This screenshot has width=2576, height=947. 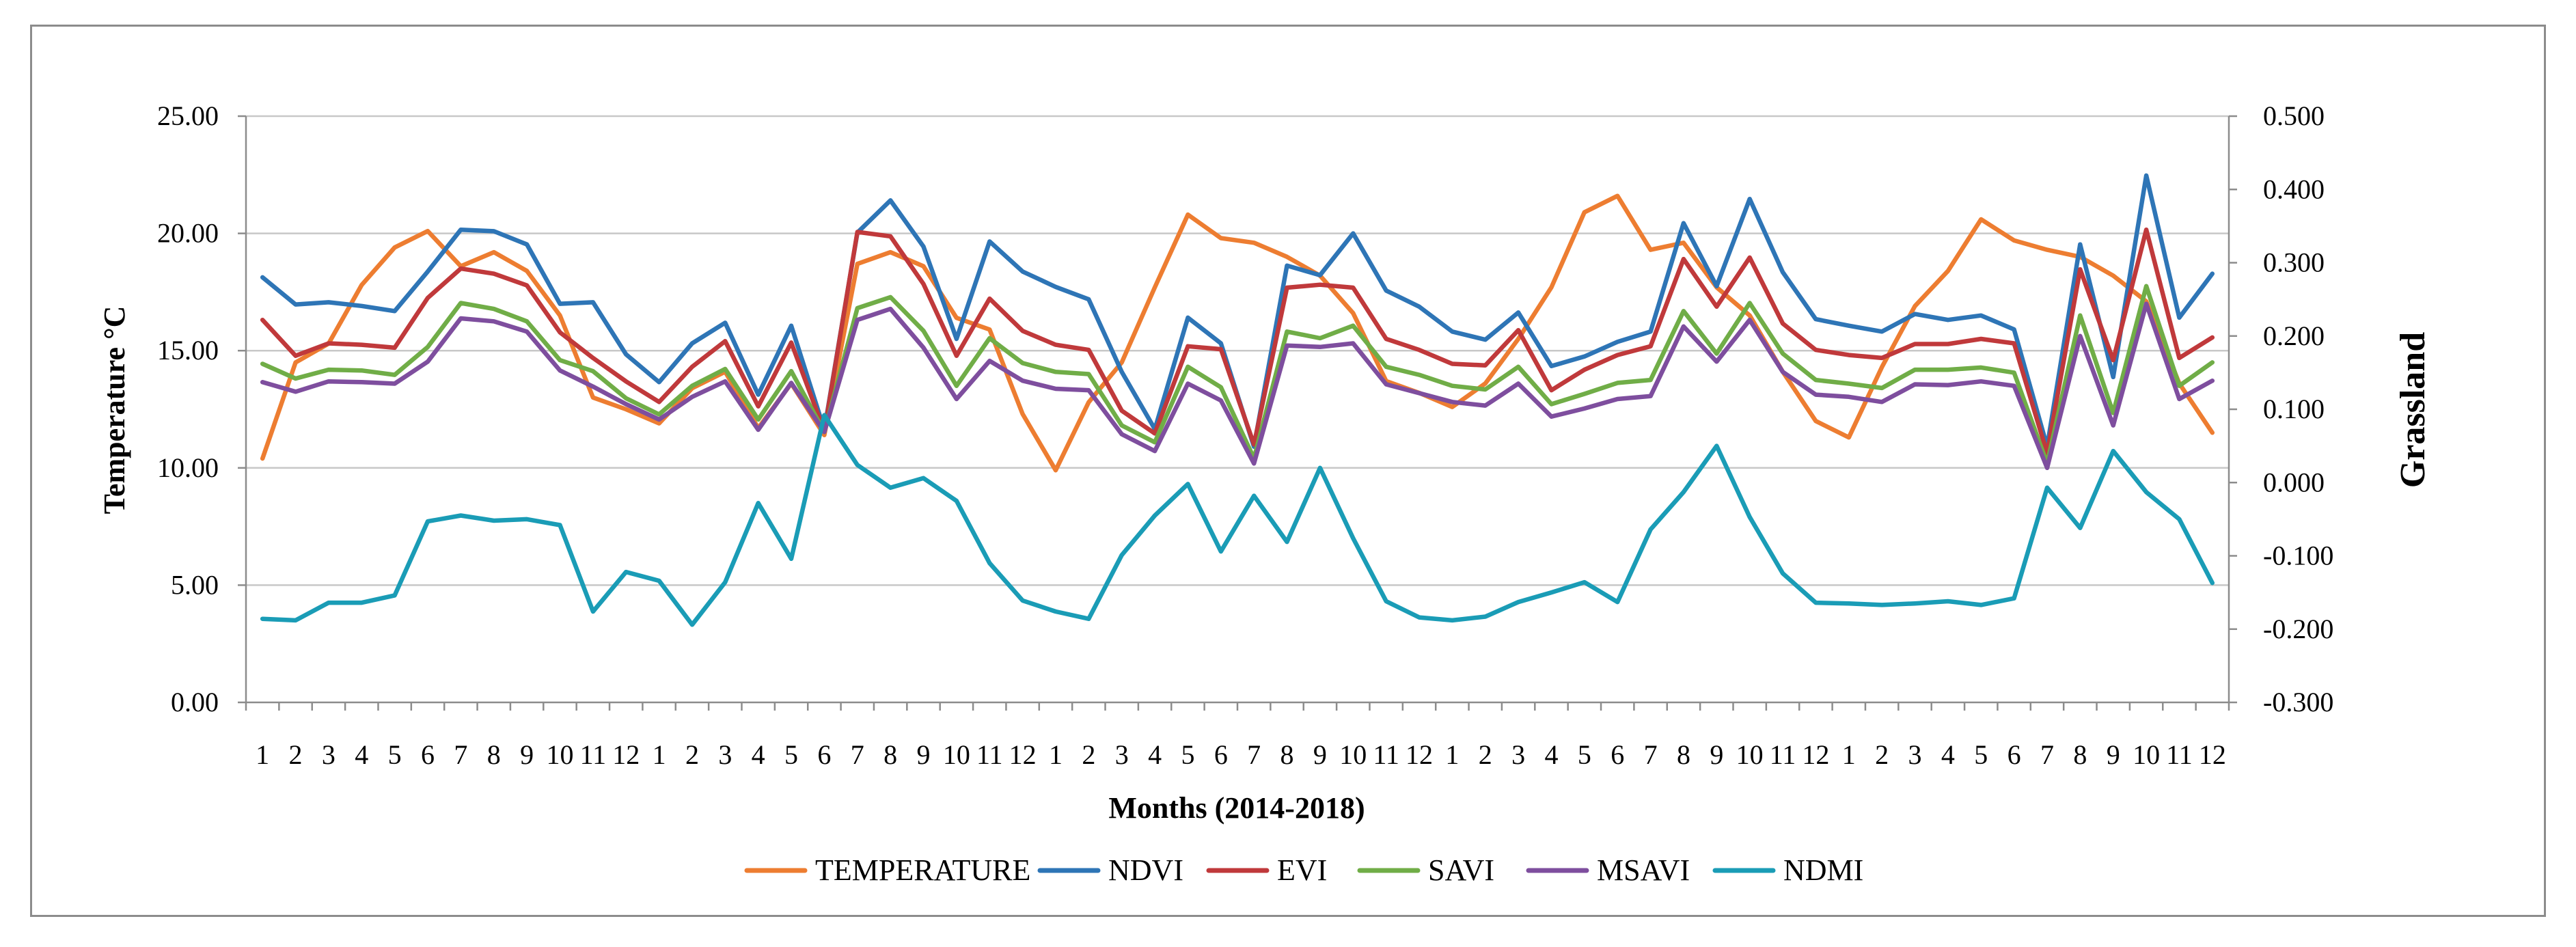 I want to click on left-axis-ticks: 0.00 5.00 10.00 15.00 20.00 25.00, so click(x=188, y=408).